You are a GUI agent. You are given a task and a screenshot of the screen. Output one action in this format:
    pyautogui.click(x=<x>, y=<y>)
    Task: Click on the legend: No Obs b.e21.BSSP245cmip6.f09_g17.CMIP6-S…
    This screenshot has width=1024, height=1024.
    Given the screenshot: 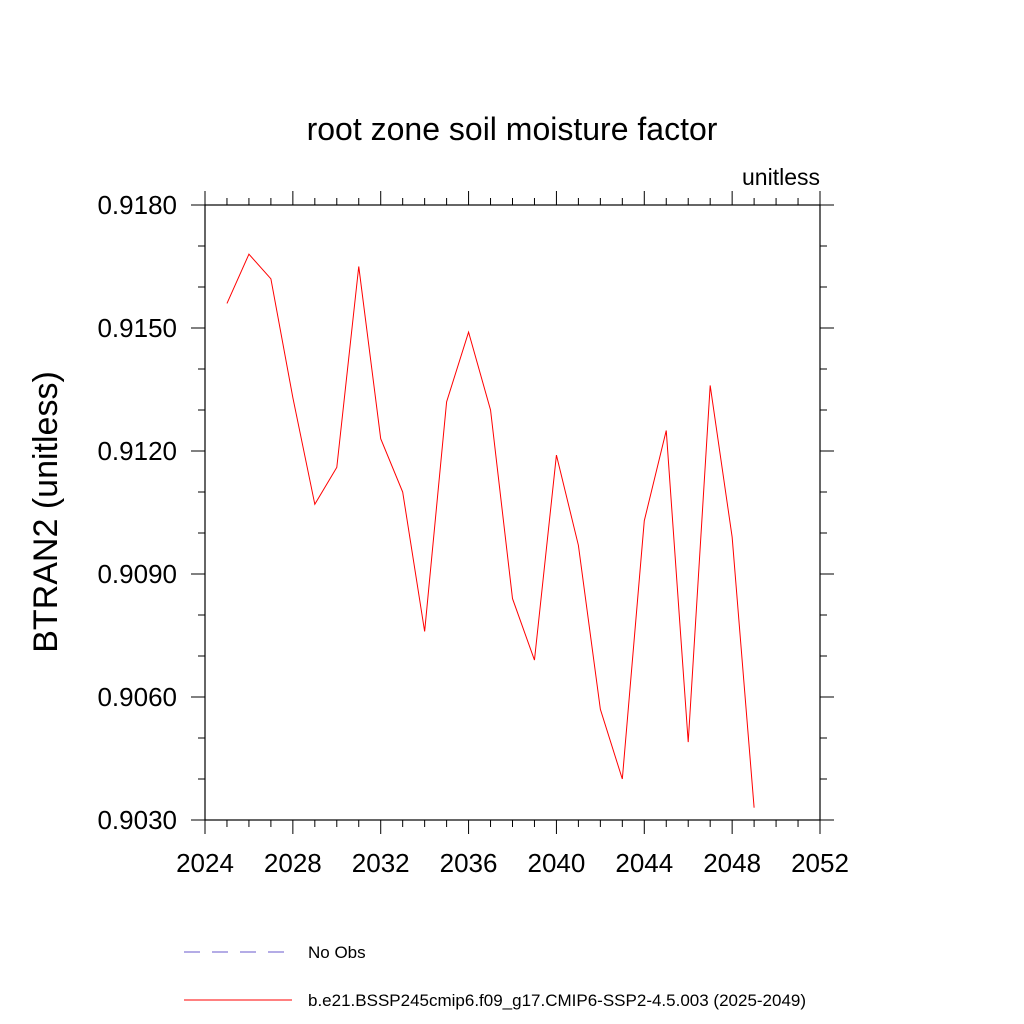 What is the action you would take?
    pyautogui.click(x=495, y=976)
    